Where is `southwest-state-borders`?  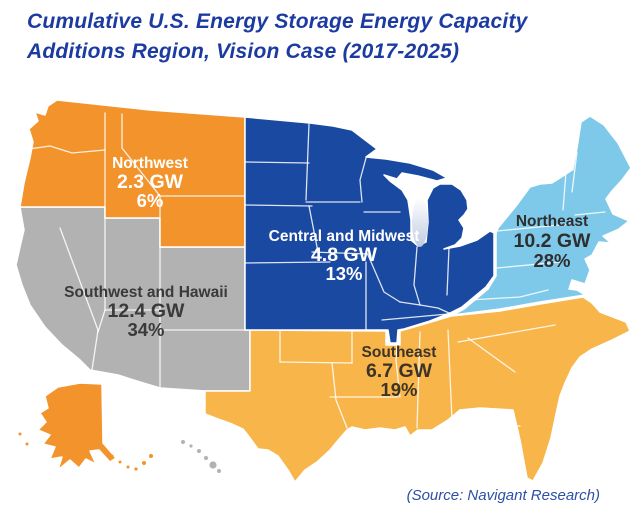 southwest-state-borders is located at coordinates (152, 304).